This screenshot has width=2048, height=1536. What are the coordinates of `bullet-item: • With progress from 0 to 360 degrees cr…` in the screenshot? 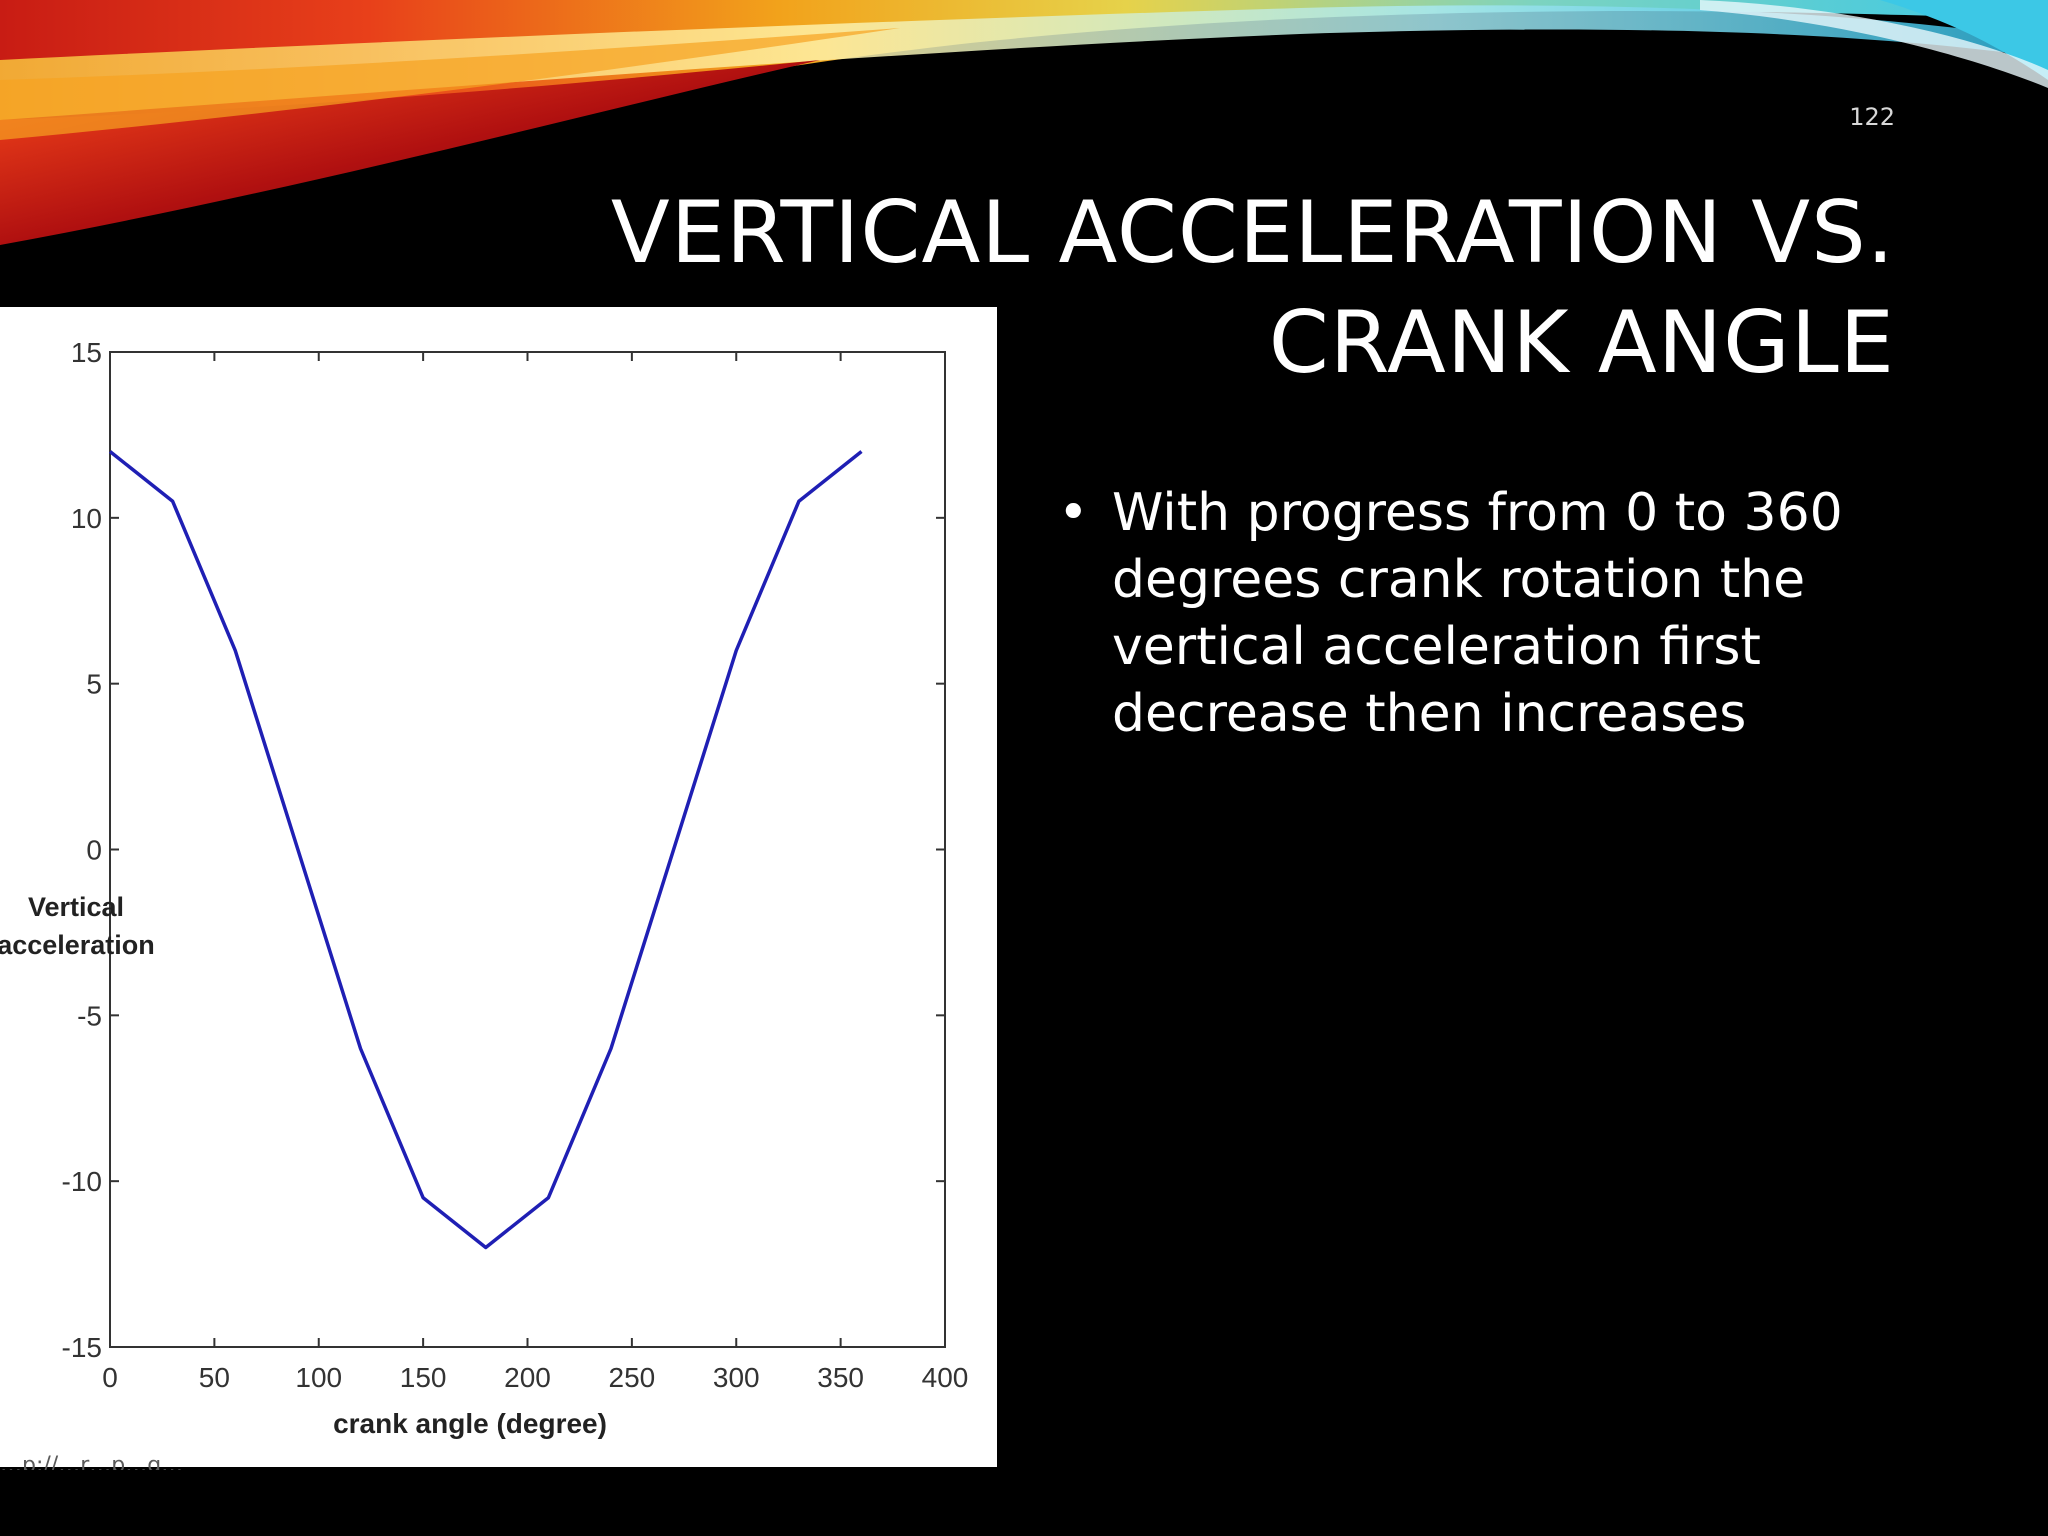 It's located at (1483, 614).